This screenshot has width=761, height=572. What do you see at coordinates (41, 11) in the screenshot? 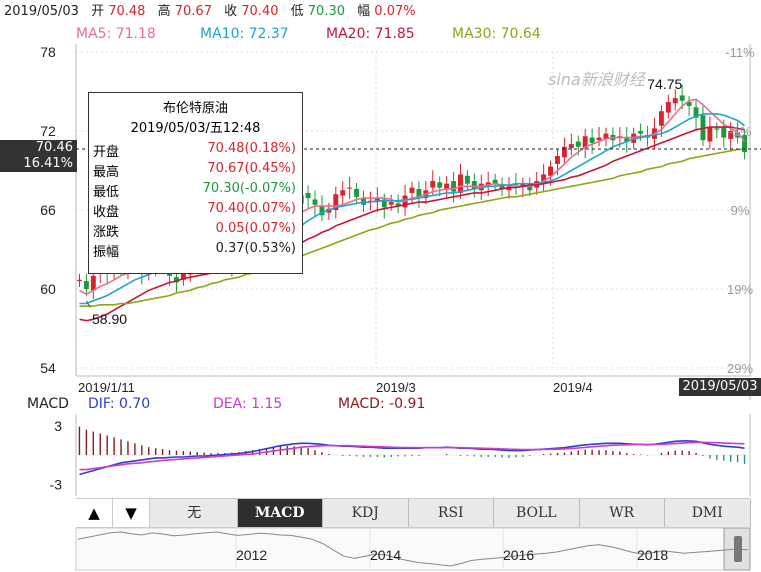
I see `quote-date: 2019/05/03` at bounding box center [41, 11].